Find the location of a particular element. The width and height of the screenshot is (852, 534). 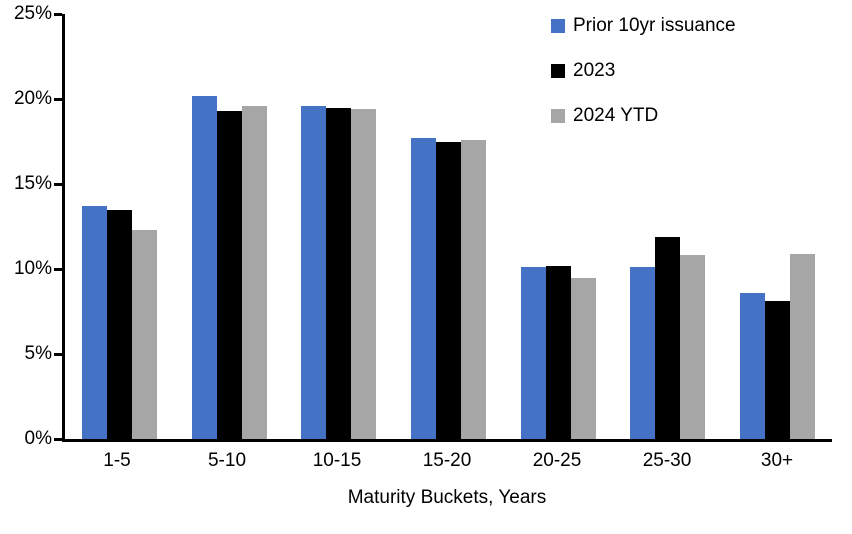

x-axis-category-label: 15-20 is located at coordinates (447, 460).